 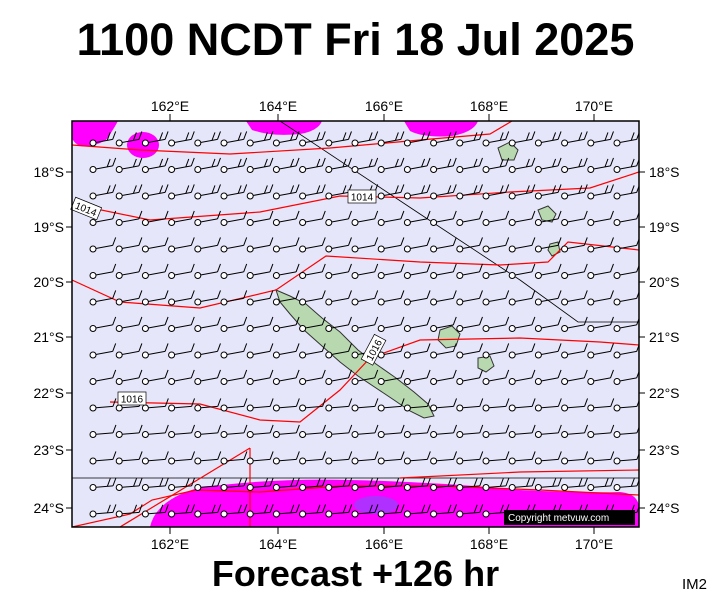 What do you see at coordinates (362, 198) in the screenshot?
I see `isobar-label: 1014` at bounding box center [362, 198].